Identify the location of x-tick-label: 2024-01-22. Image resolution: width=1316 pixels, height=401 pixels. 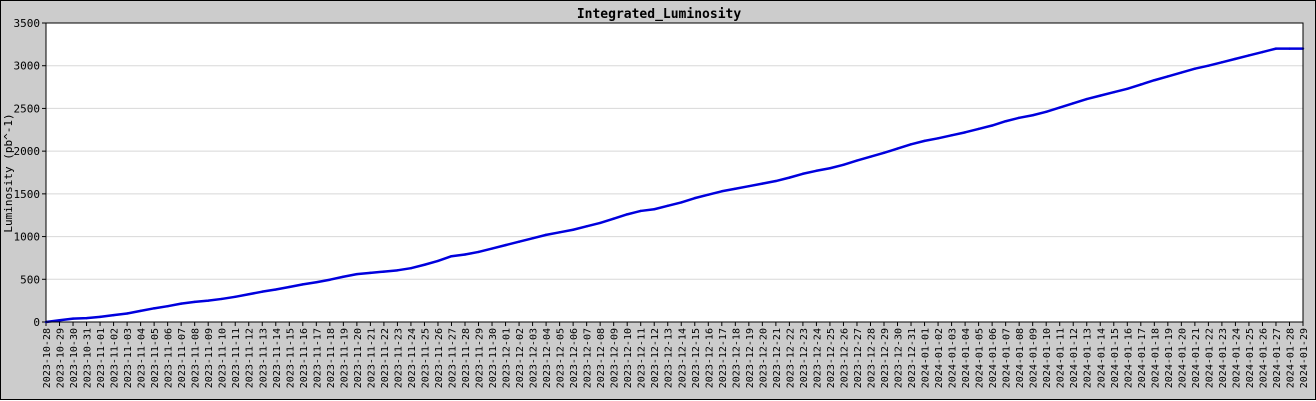
(1209, 358).